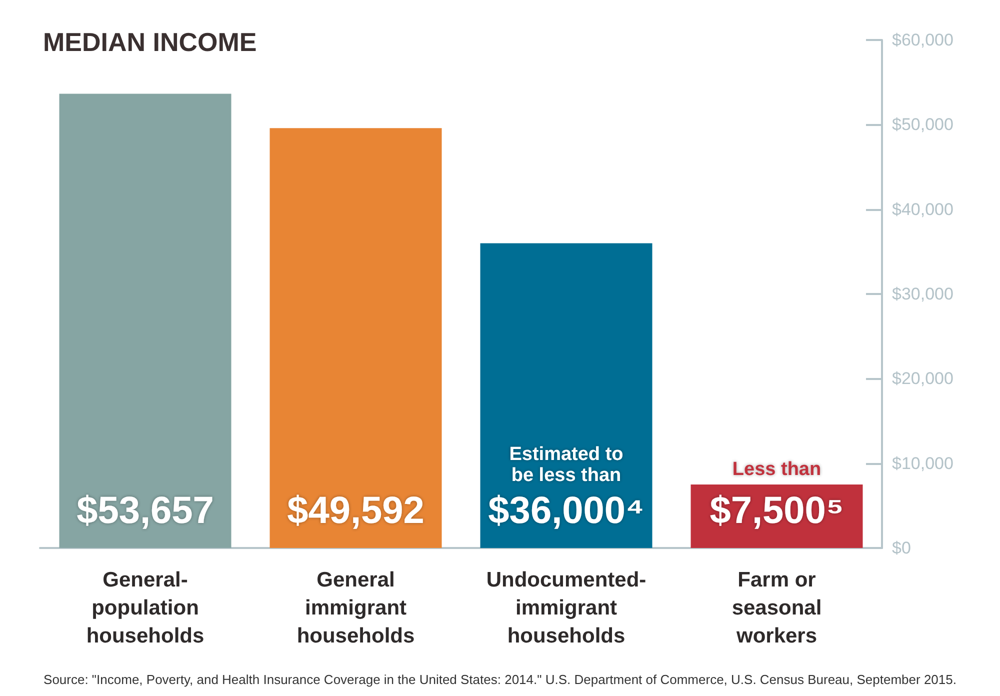 The image size is (1000, 696). What do you see at coordinates (145, 511) in the screenshot?
I see `data-label: $53,657` at bounding box center [145, 511].